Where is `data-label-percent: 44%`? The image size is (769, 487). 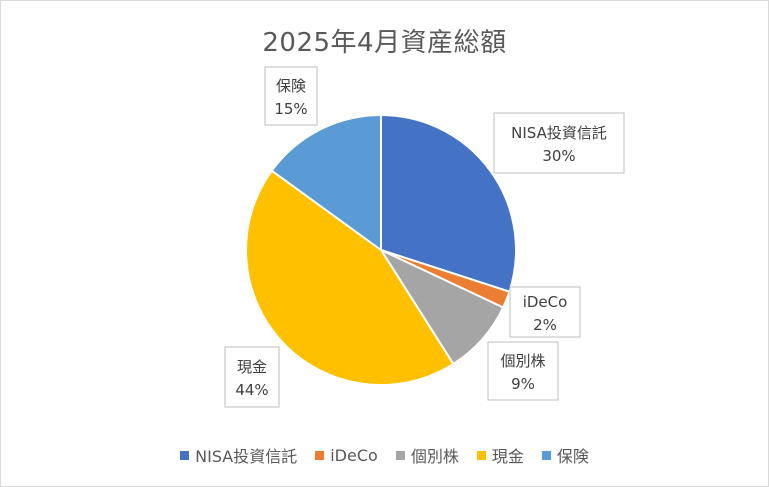 data-label-percent: 44% is located at coordinates (251, 390).